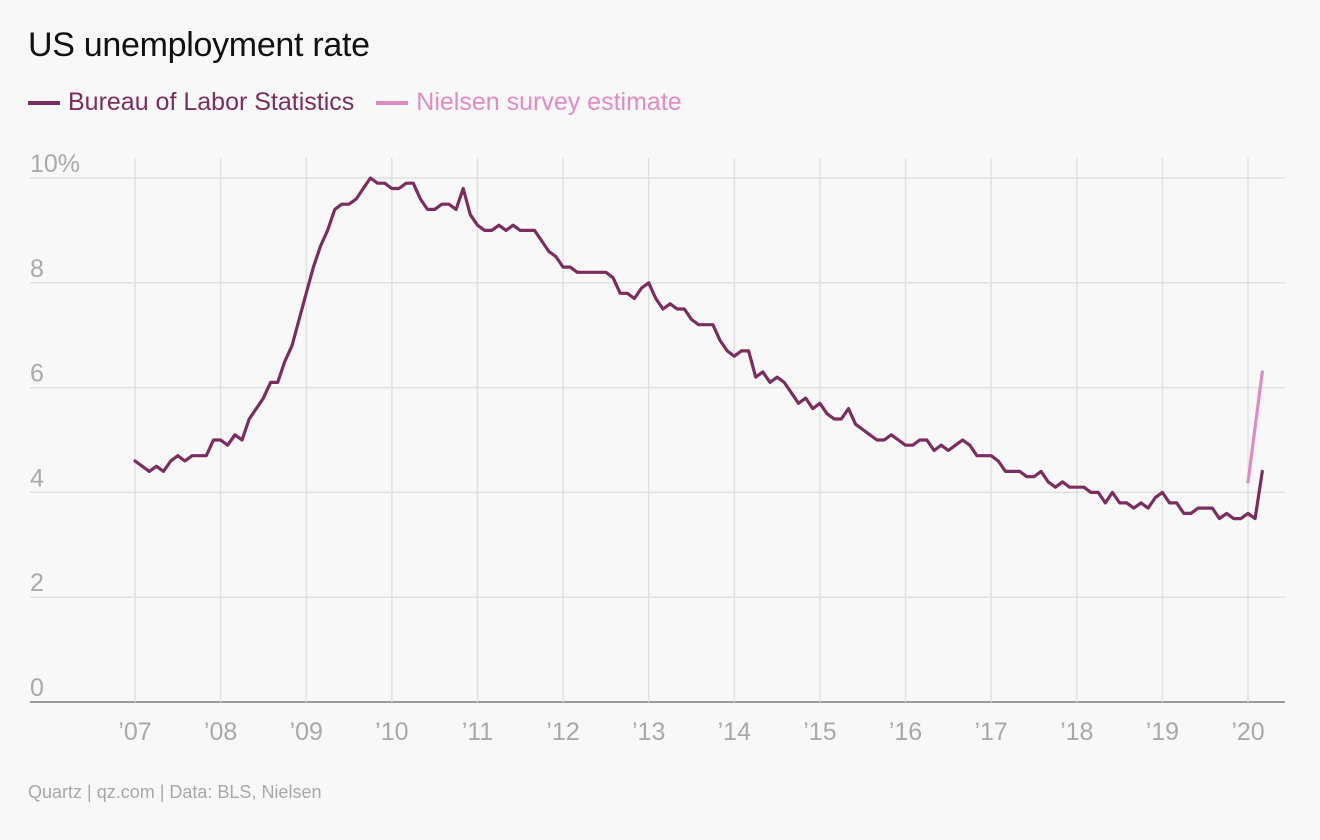 The height and width of the screenshot is (840, 1320). I want to click on x-tick-label: ’08, so click(220, 732).